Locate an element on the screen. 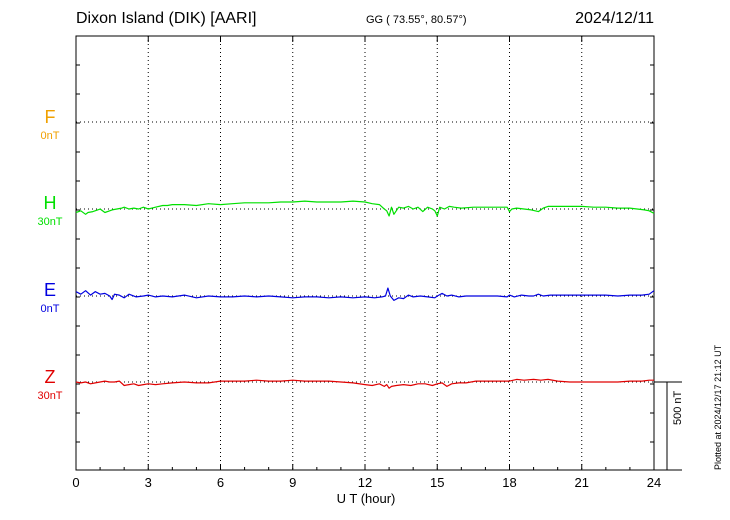 The height and width of the screenshot is (520, 730). component-h-label: H is located at coordinates (50, 203).